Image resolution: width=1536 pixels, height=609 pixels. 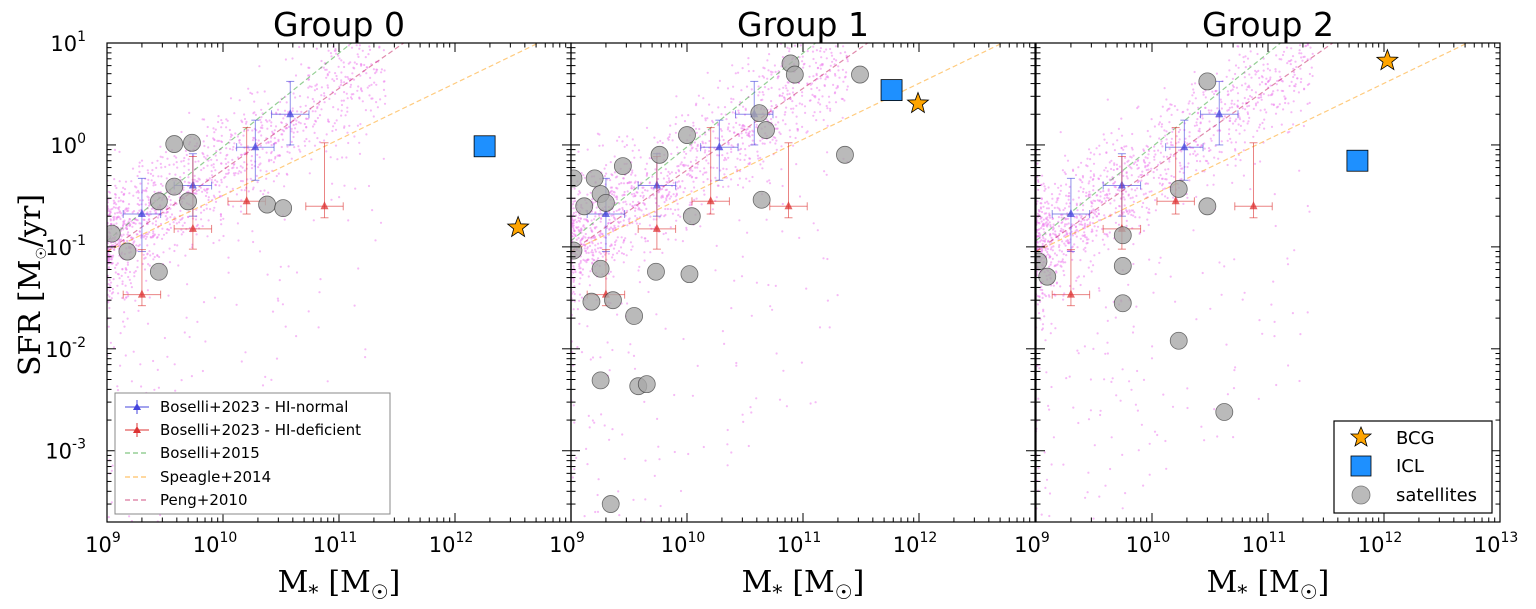 I want to click on bcg-point, so click(x=518, y=226).